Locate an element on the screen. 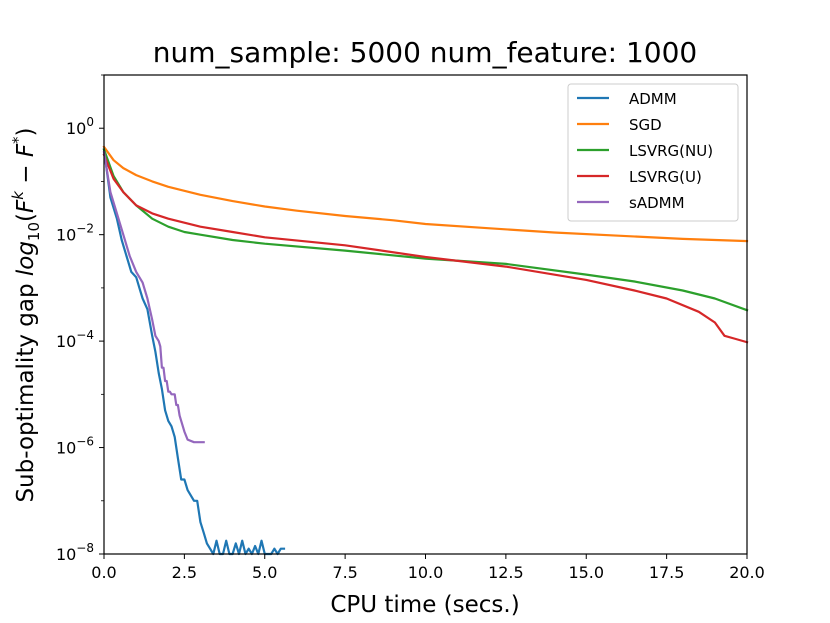 This screenshot has width=830, height=623. y-tick-label: 10⁻⁸ is located at coordinates (75, 552).